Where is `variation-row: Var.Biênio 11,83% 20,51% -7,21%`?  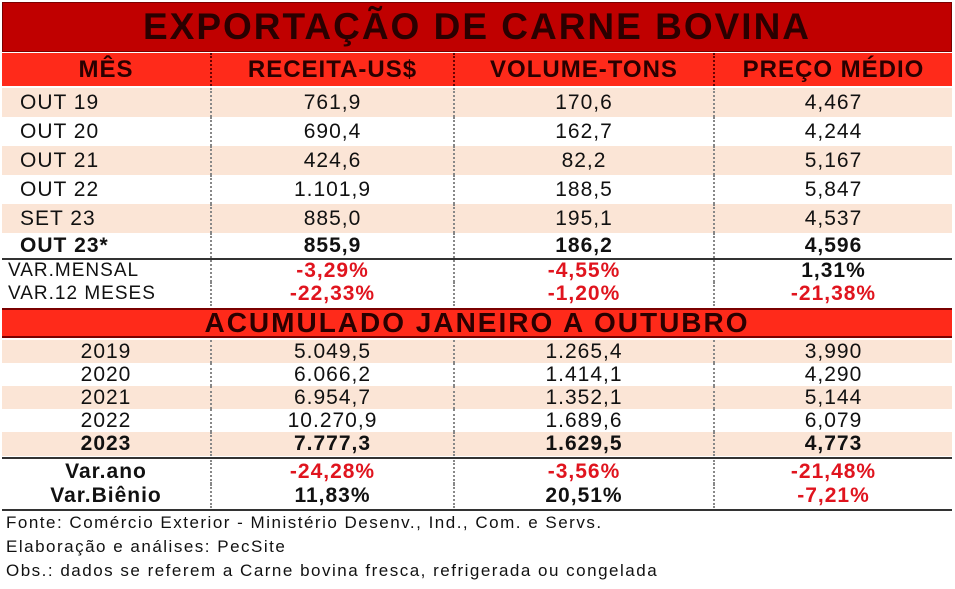
variation-row: Var.Biênio 11,83% 20,51% -7,21% is located at coordinates (477, 496).